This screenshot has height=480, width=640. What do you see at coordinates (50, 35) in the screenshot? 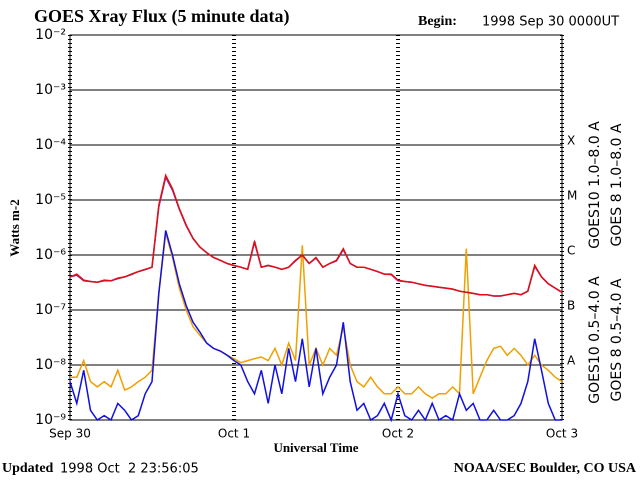
I see `y-tick-label: 10⁻²` at bounding box center [50, 35].